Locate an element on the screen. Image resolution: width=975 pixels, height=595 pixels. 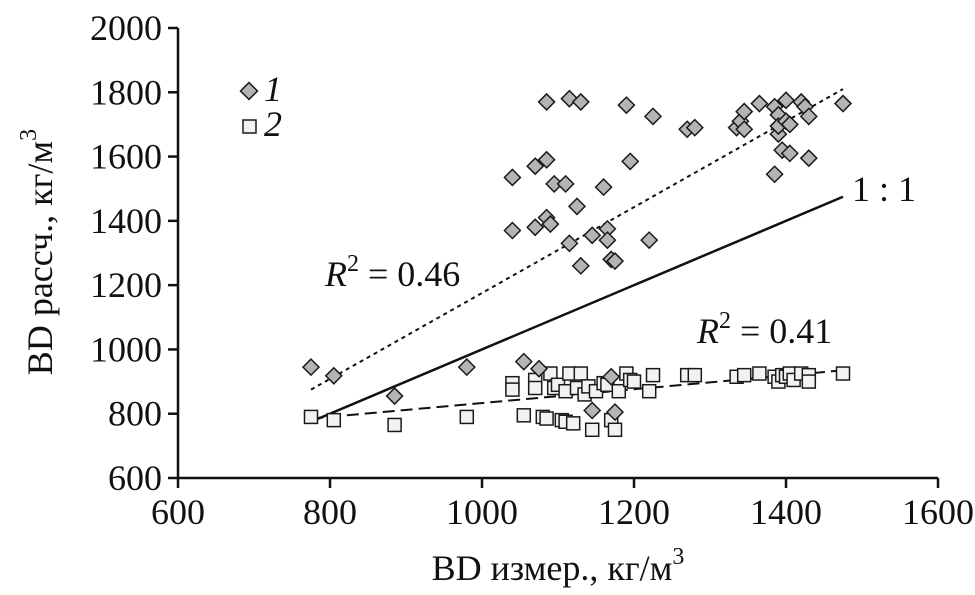
r2-label-series-2: R2 = 0.41 is located at coordinates (764, 329).